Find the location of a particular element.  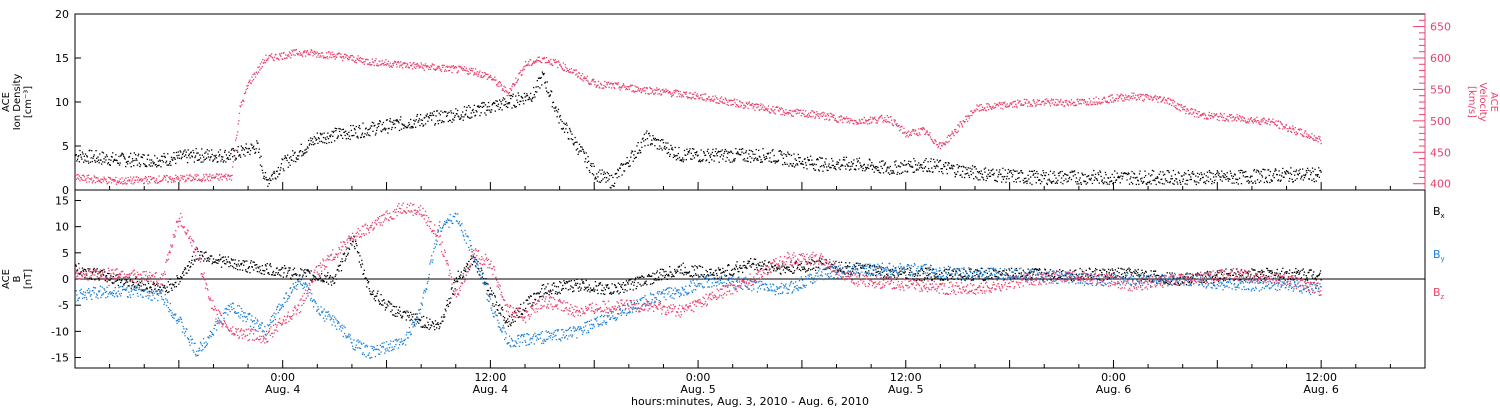

top-y2-title-line: [km/s] is located at coordinates (1471, 102).